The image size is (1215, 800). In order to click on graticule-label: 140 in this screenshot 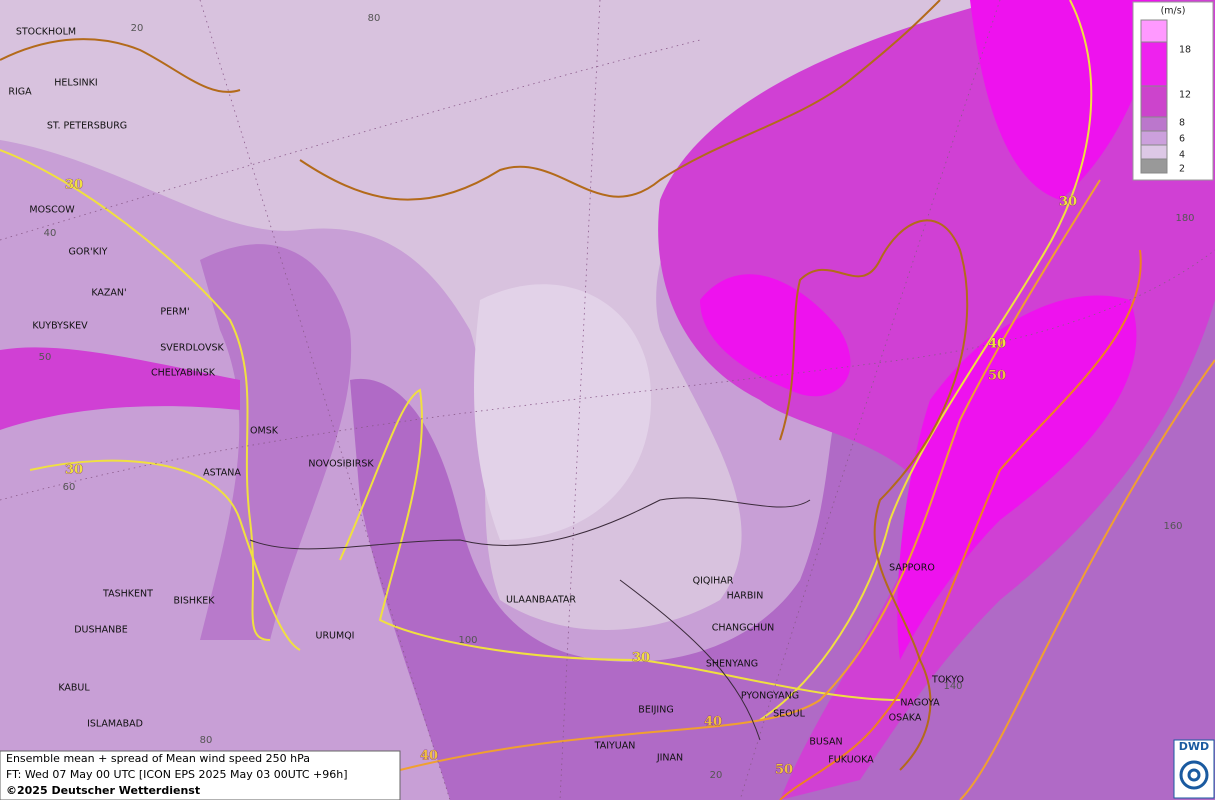, I will do `click(952, 686)`.